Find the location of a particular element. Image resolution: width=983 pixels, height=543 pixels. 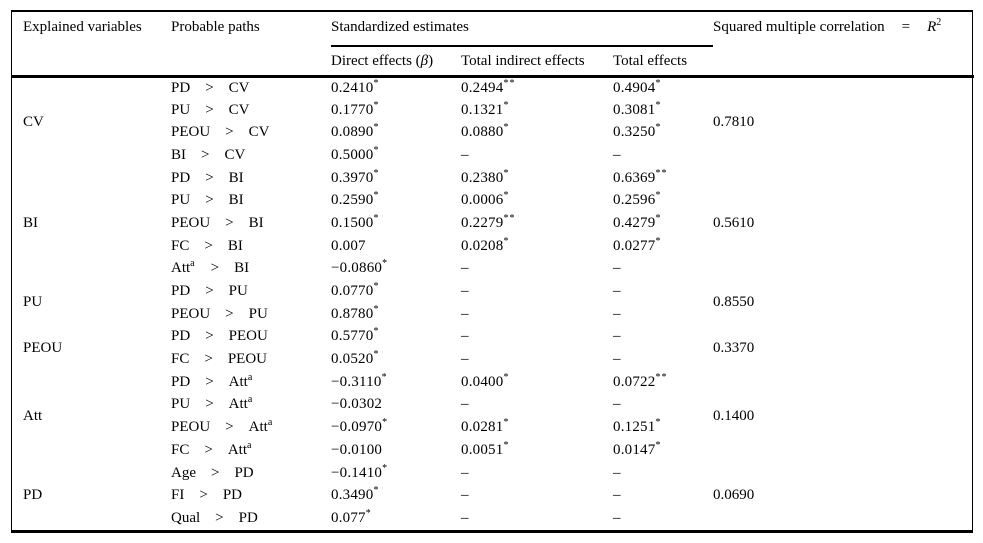

direct-effect-cell: 0.1500* is located at coordinates (355, 221).